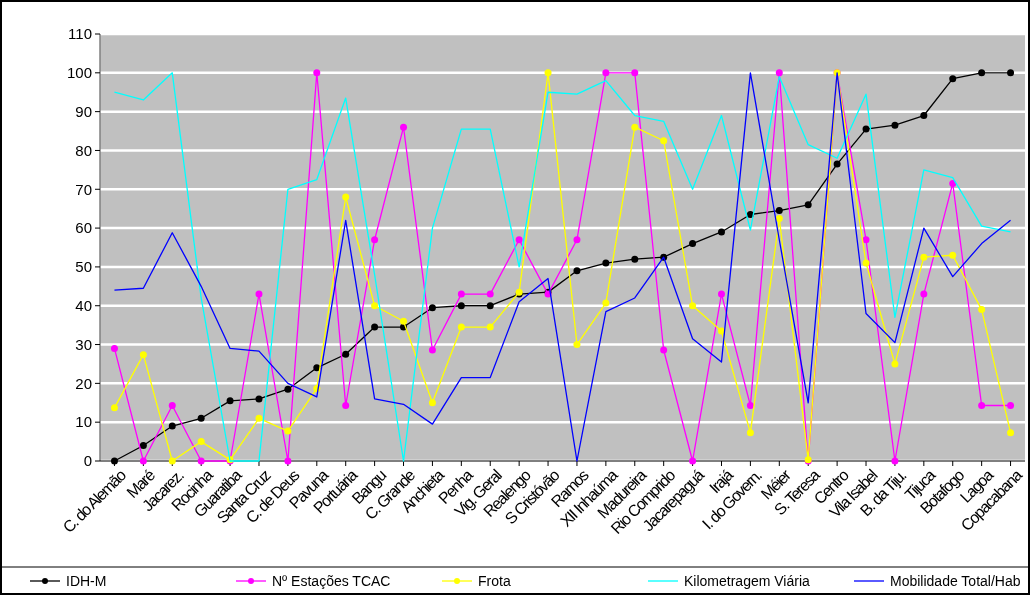  What do you see at coordinates (79, 73) in the screenshot?
I see `y-tick-label: 100` at bounding box center [79, 73].